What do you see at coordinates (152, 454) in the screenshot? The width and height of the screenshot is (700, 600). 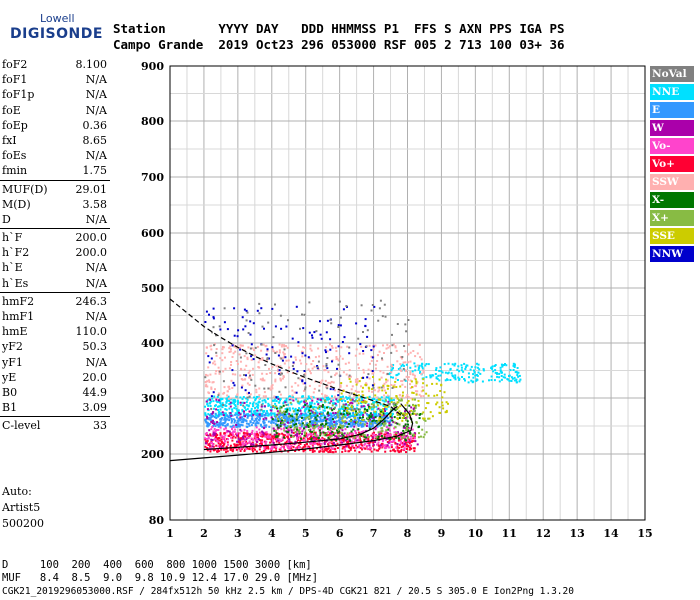 I see `y-tick-label: 200` at bounding box center [152, 454].